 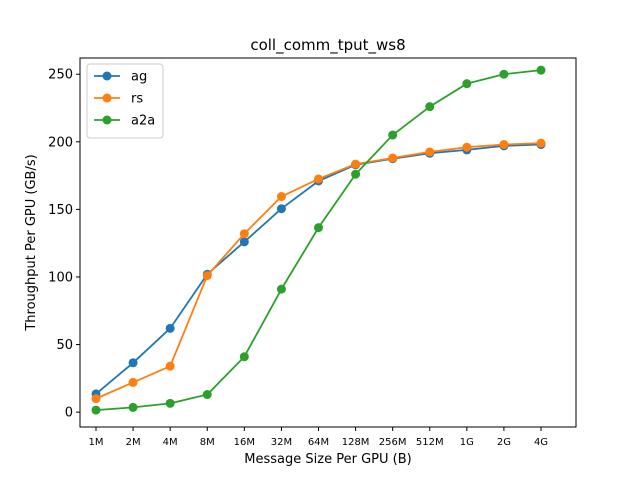 What do you see at coordinates (170, 442) in the screenshot?
I see `x-tick-label: 4M` at bounding box center [170, 442].